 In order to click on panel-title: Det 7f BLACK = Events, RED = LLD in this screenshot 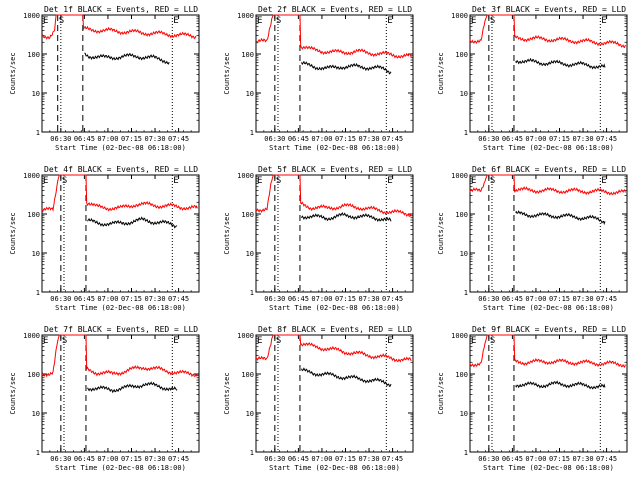, I will do `click(121, 329)`.